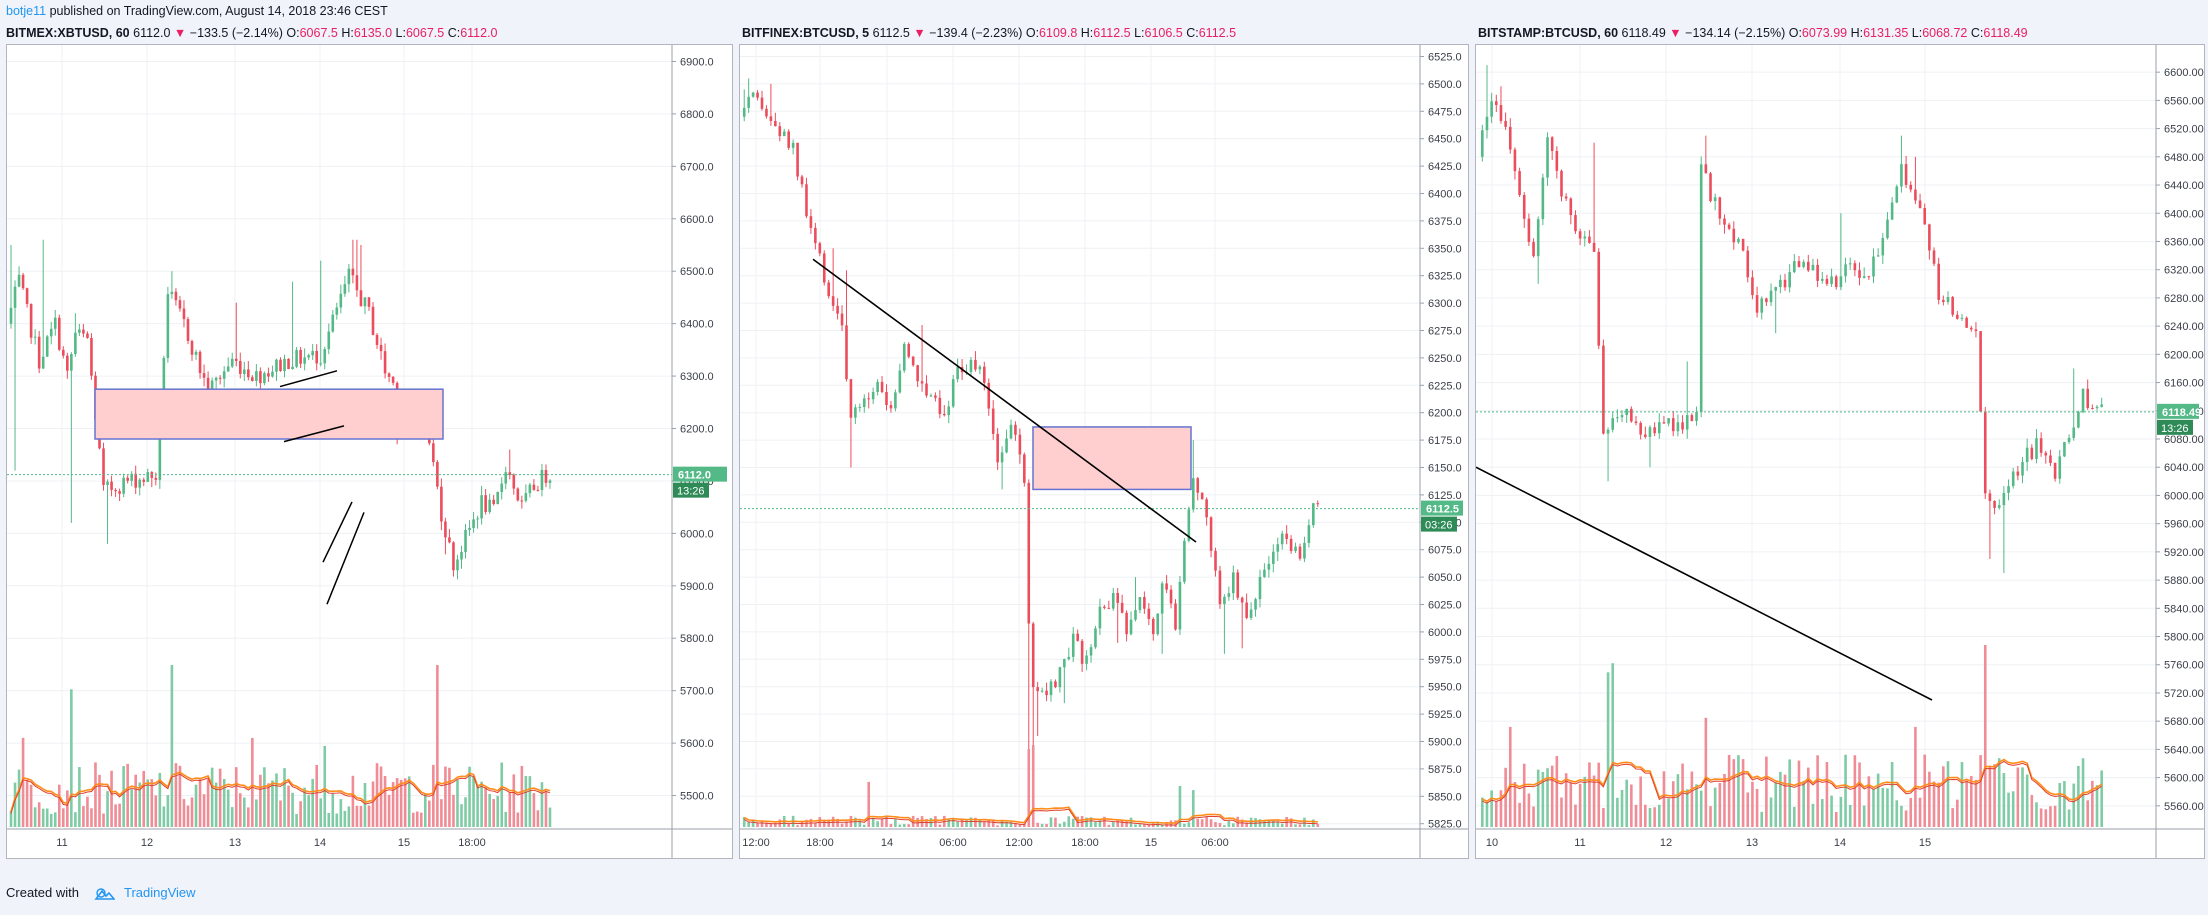 The image size is (2208, 915). What do you see at coordinates (68, 33) in the screenshot?
I see `symbol-name: BITMEX:XBTUSD, 60` at bounding box center [68, 33].